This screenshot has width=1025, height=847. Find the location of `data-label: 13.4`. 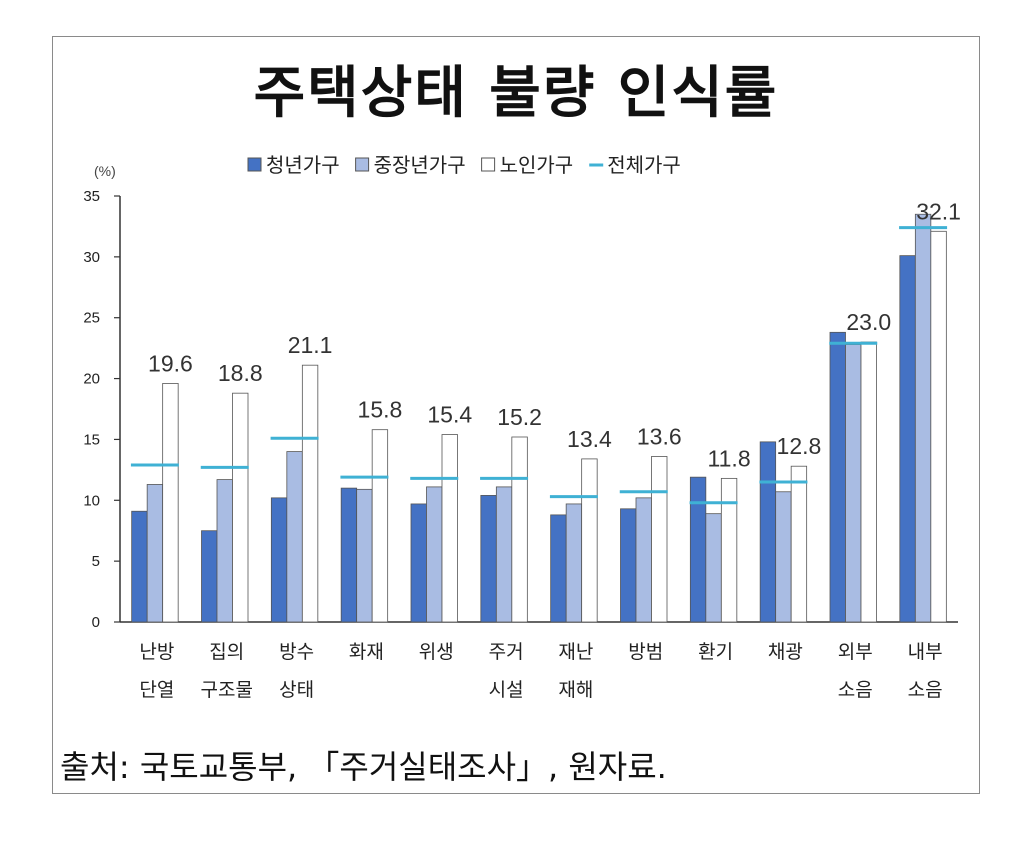

data-label: 13.4 is located at coordinates (589, 439).